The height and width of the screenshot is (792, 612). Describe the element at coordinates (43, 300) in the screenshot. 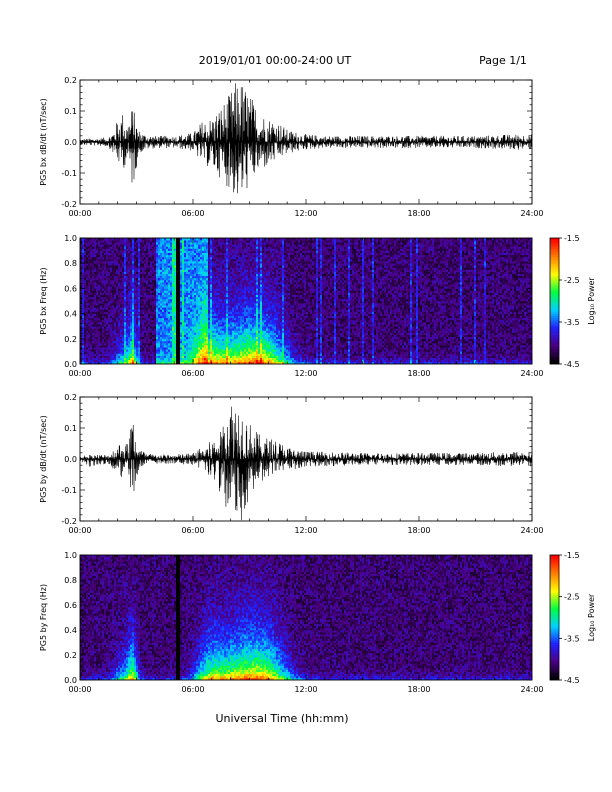

I see `y-axis-label: PG5 bx Freq (Hz)` at that location.